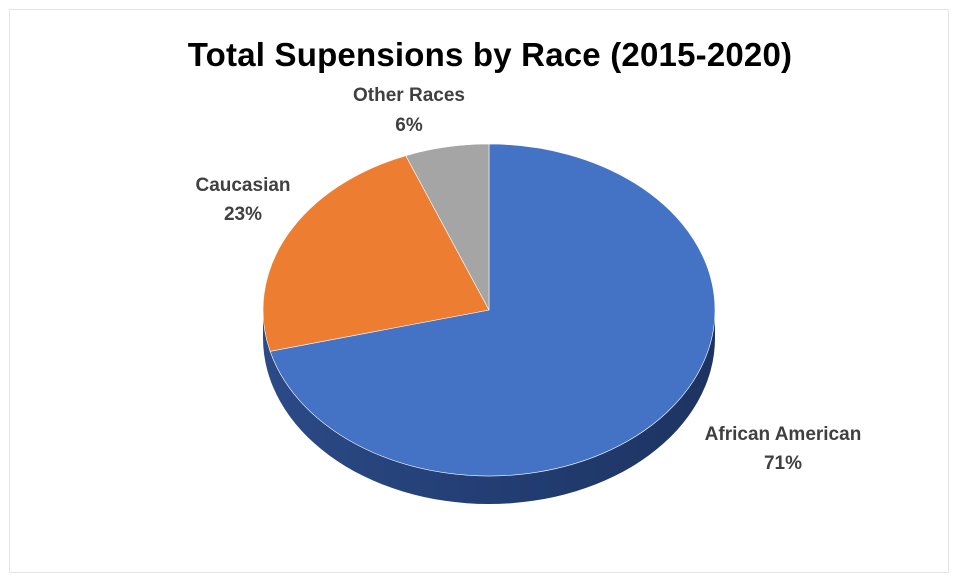  I want to click on label-caucasian-name: Caucasian, so click(242, 185).